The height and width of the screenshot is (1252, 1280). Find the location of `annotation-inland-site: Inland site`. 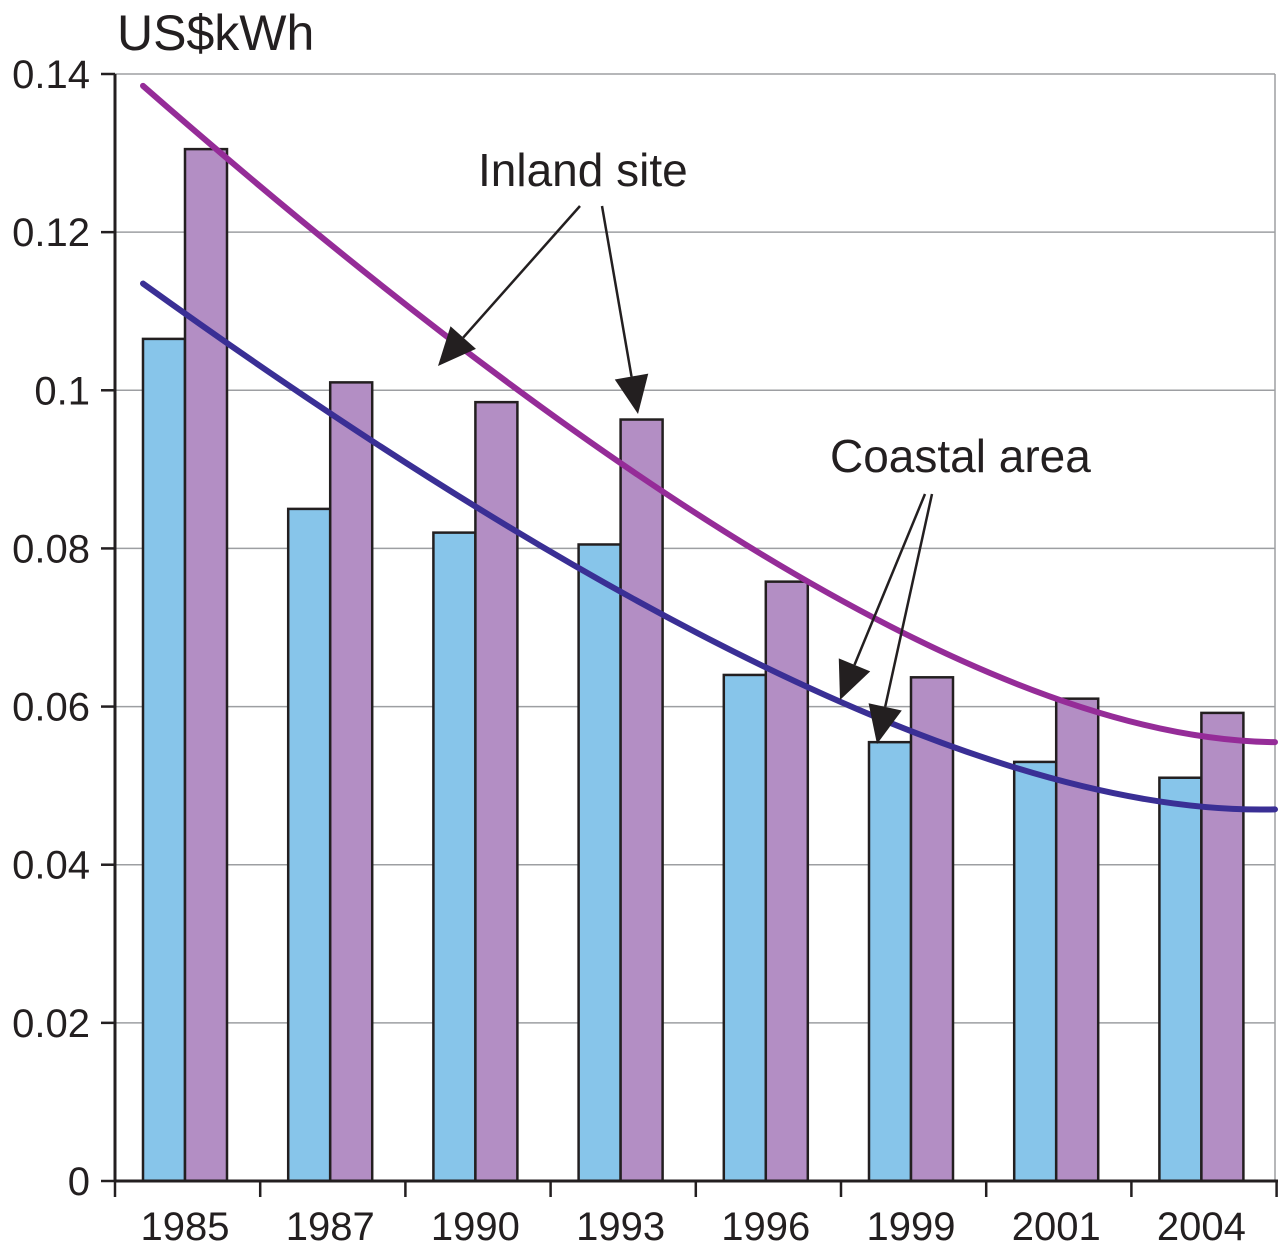

annotation-inland-site: Inland site is located at coordinates (583, 170).